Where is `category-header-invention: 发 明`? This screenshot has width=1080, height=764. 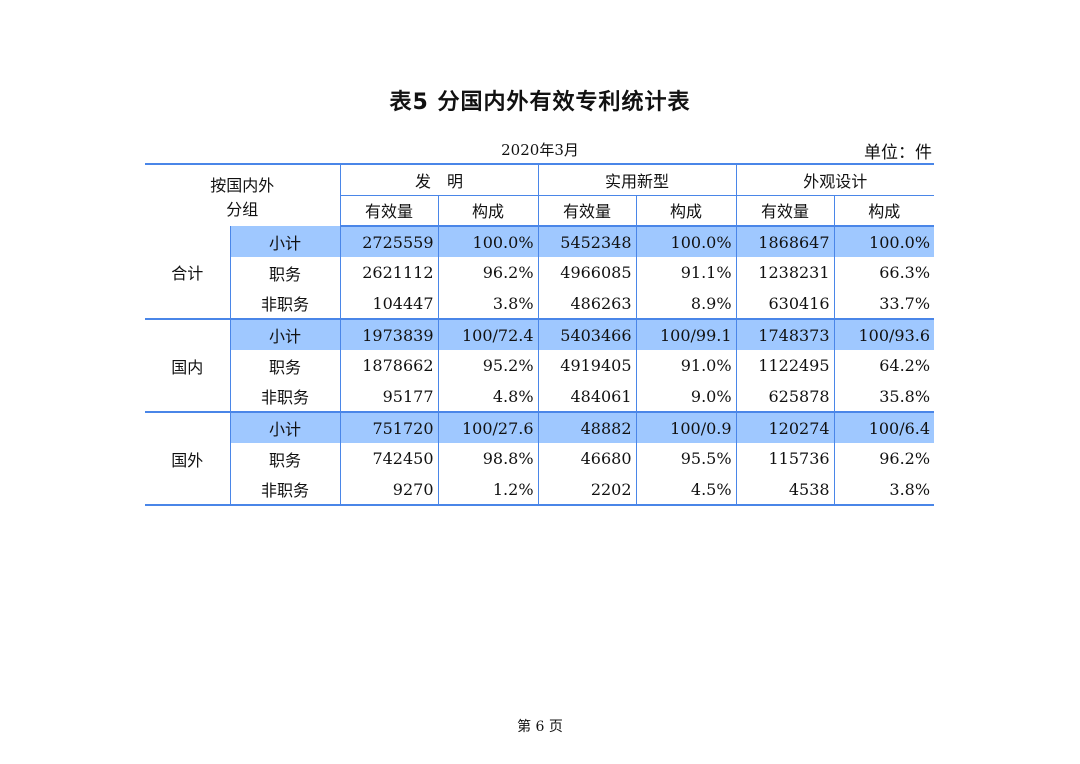 category-header-invention: 发 明 is located at coordinates (439, 179).